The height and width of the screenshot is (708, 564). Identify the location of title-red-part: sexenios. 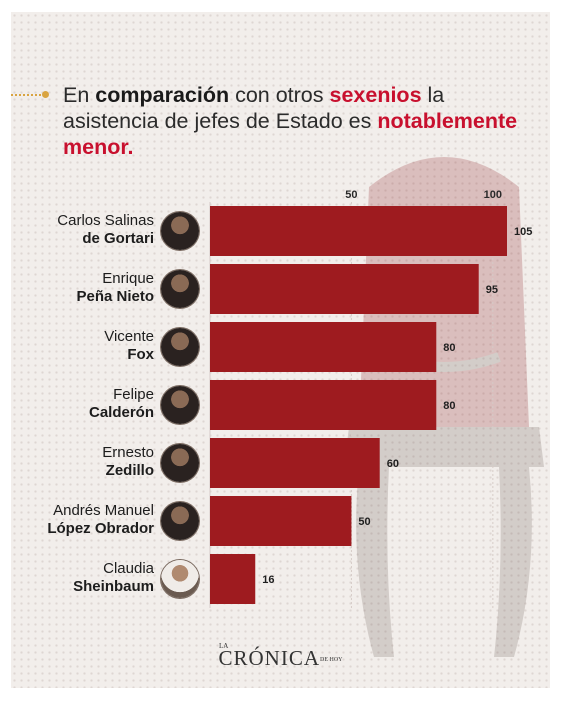
(375, 95).